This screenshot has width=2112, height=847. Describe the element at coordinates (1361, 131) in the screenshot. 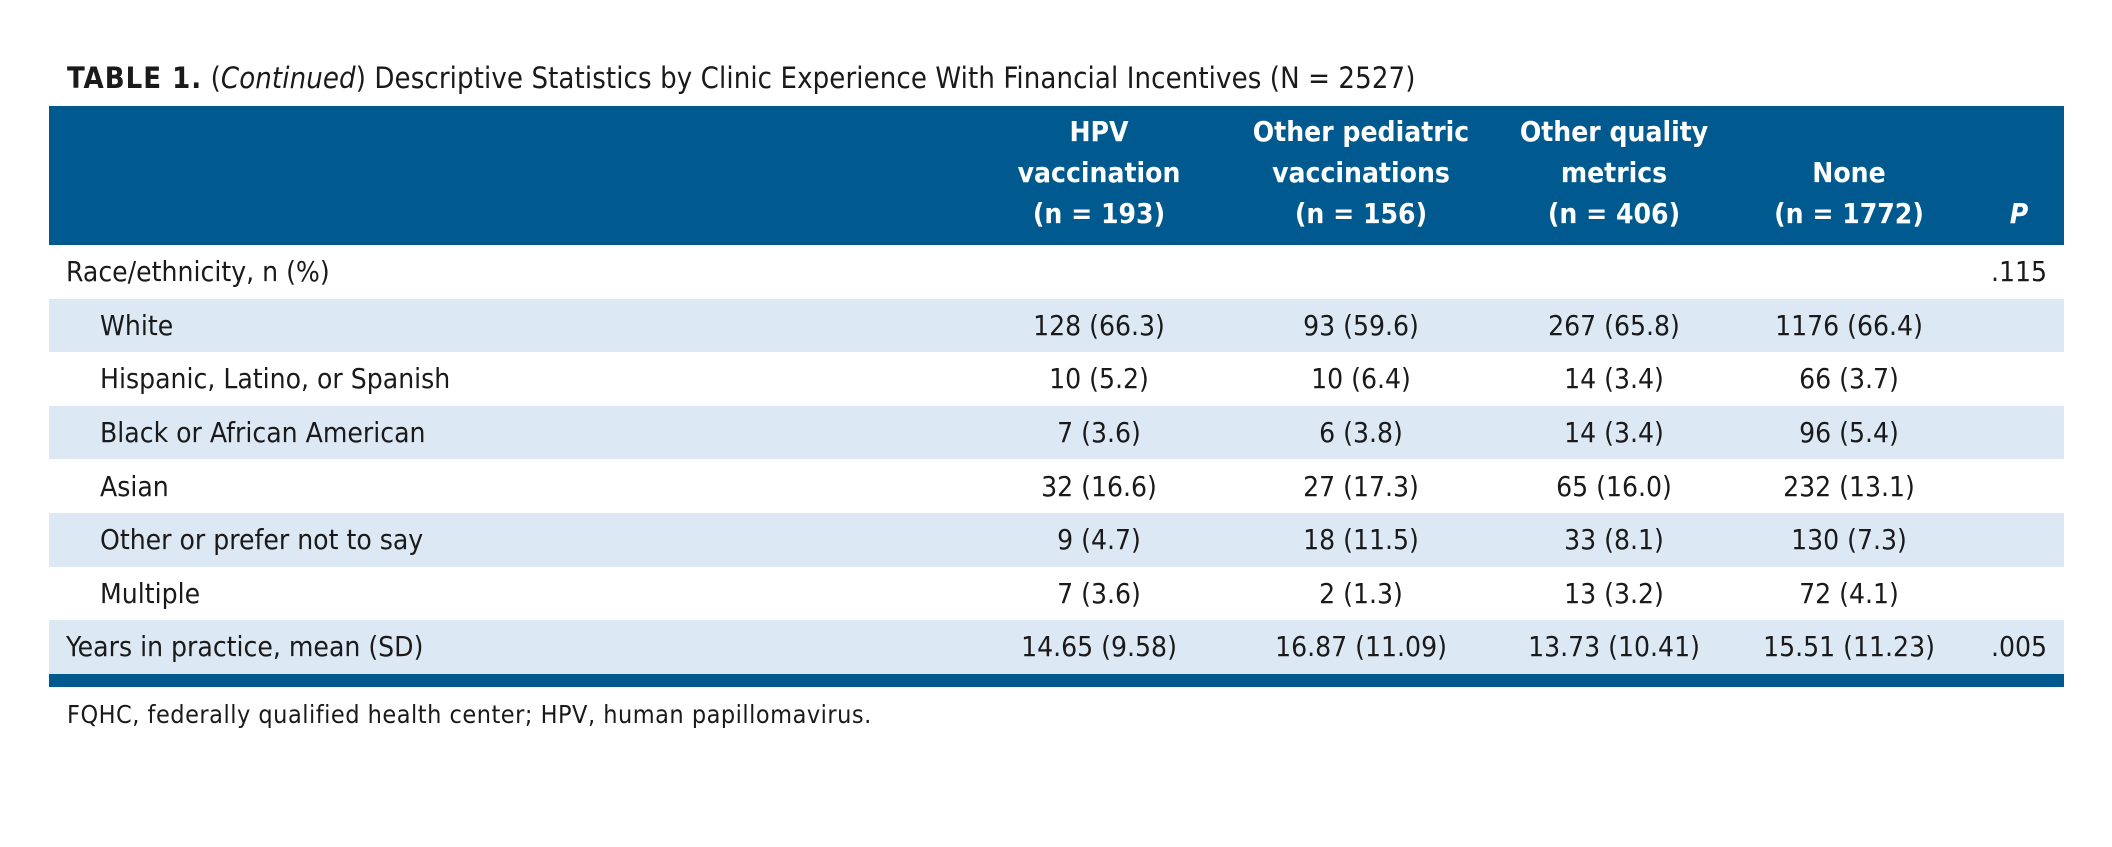

I see `column-header-line: Other pediatric` at that location.